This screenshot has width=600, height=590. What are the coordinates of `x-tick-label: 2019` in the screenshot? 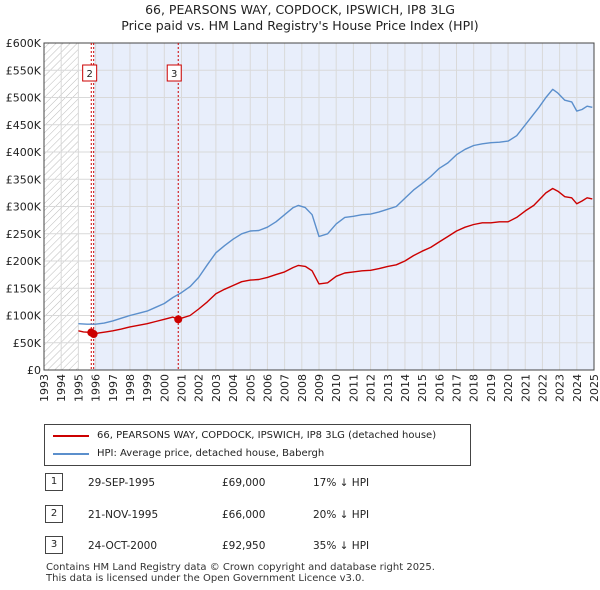 It's located at (491, 388).